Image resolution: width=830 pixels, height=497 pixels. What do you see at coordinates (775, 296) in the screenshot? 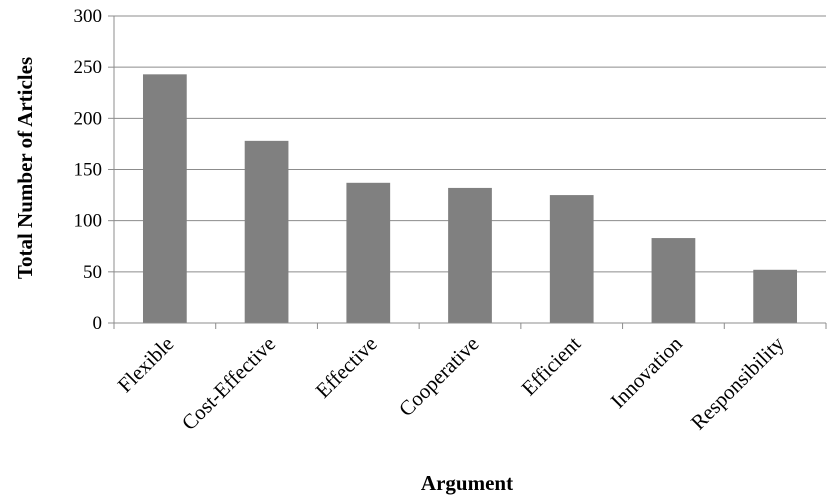
I see `bar-responsibility` at bounding box center [775, 296].